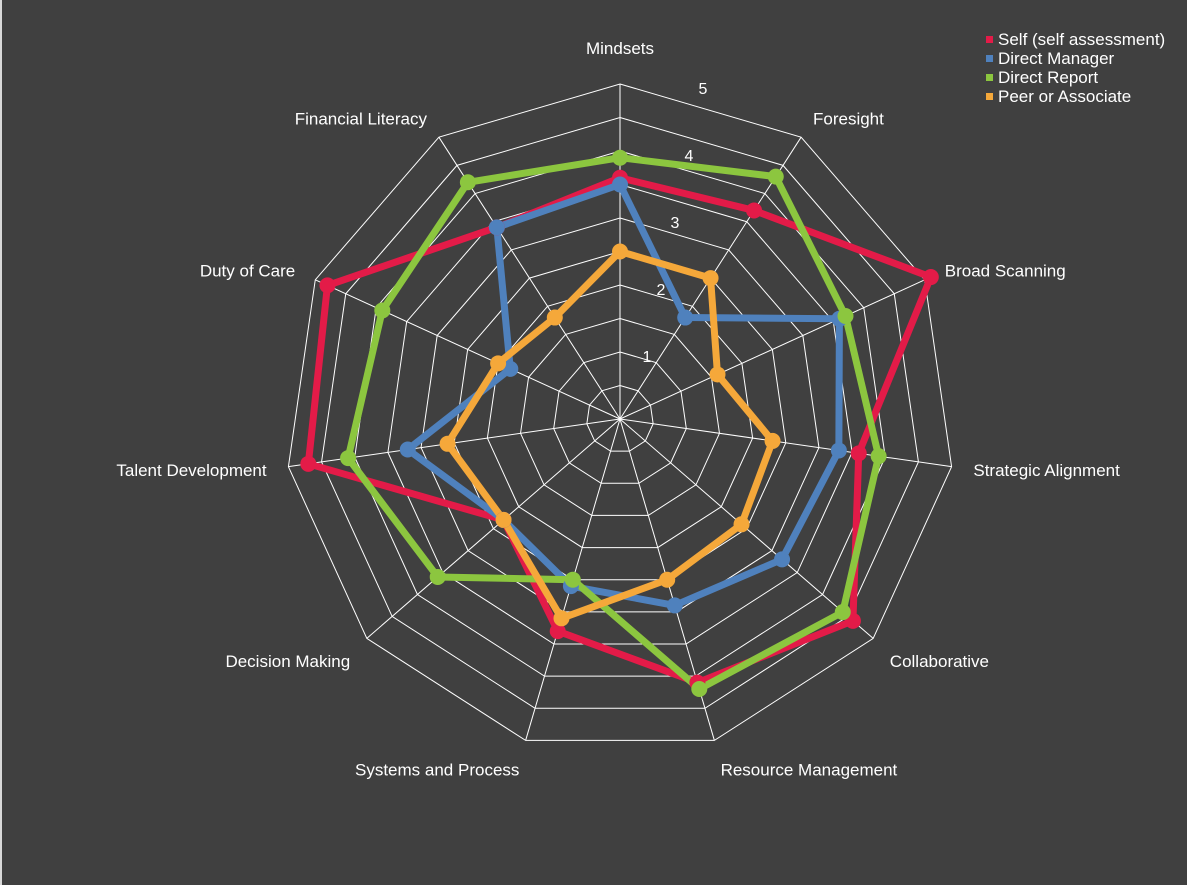 Image resolution: width=1187 pixels, height=890 pixels. What do you see at coordinates (1065, 96) in the screenshot?
I see `legend-label: Peer or Associate` at bounding box center [1065, 96].